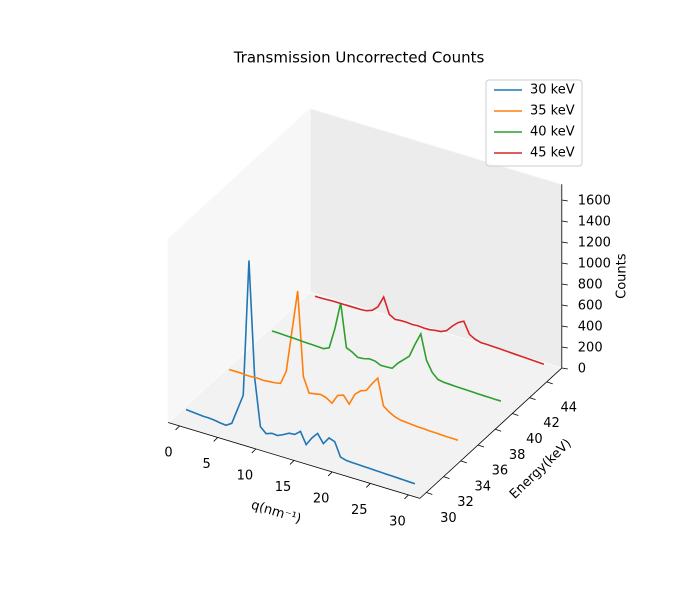 The width and height of the screenshot is (700, 600). Describe the element at coordinates (448, 518) in the screenshot. I see `y-tick-label: 30` at that location.